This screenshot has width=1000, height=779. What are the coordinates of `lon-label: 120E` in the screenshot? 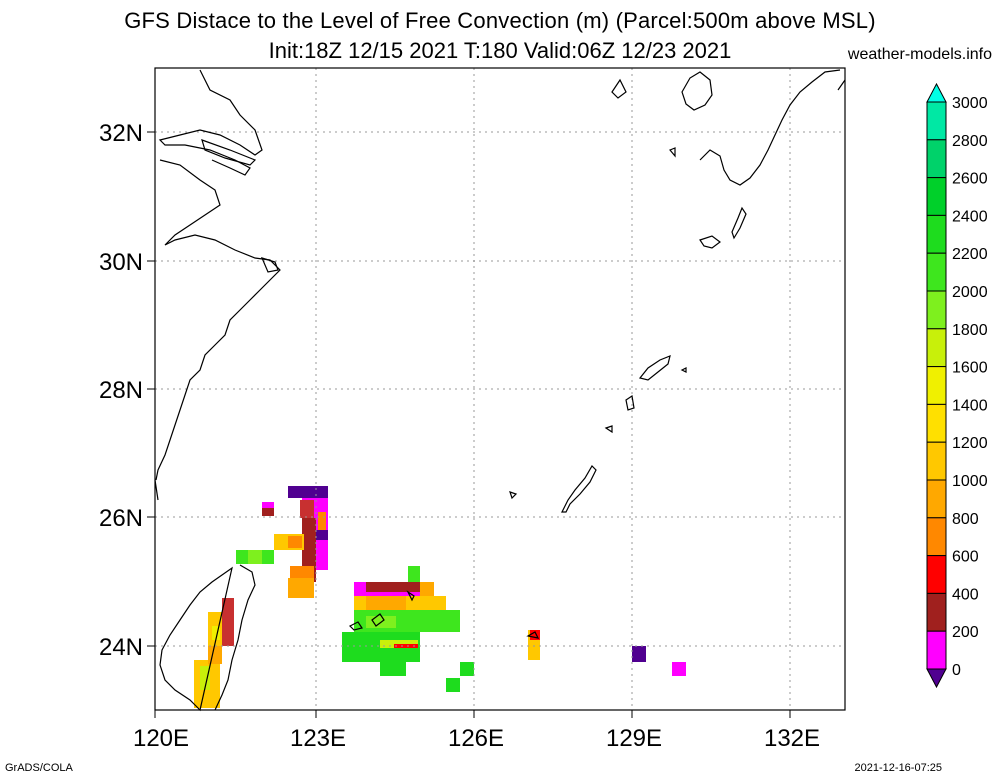 It's located at (161, 738).